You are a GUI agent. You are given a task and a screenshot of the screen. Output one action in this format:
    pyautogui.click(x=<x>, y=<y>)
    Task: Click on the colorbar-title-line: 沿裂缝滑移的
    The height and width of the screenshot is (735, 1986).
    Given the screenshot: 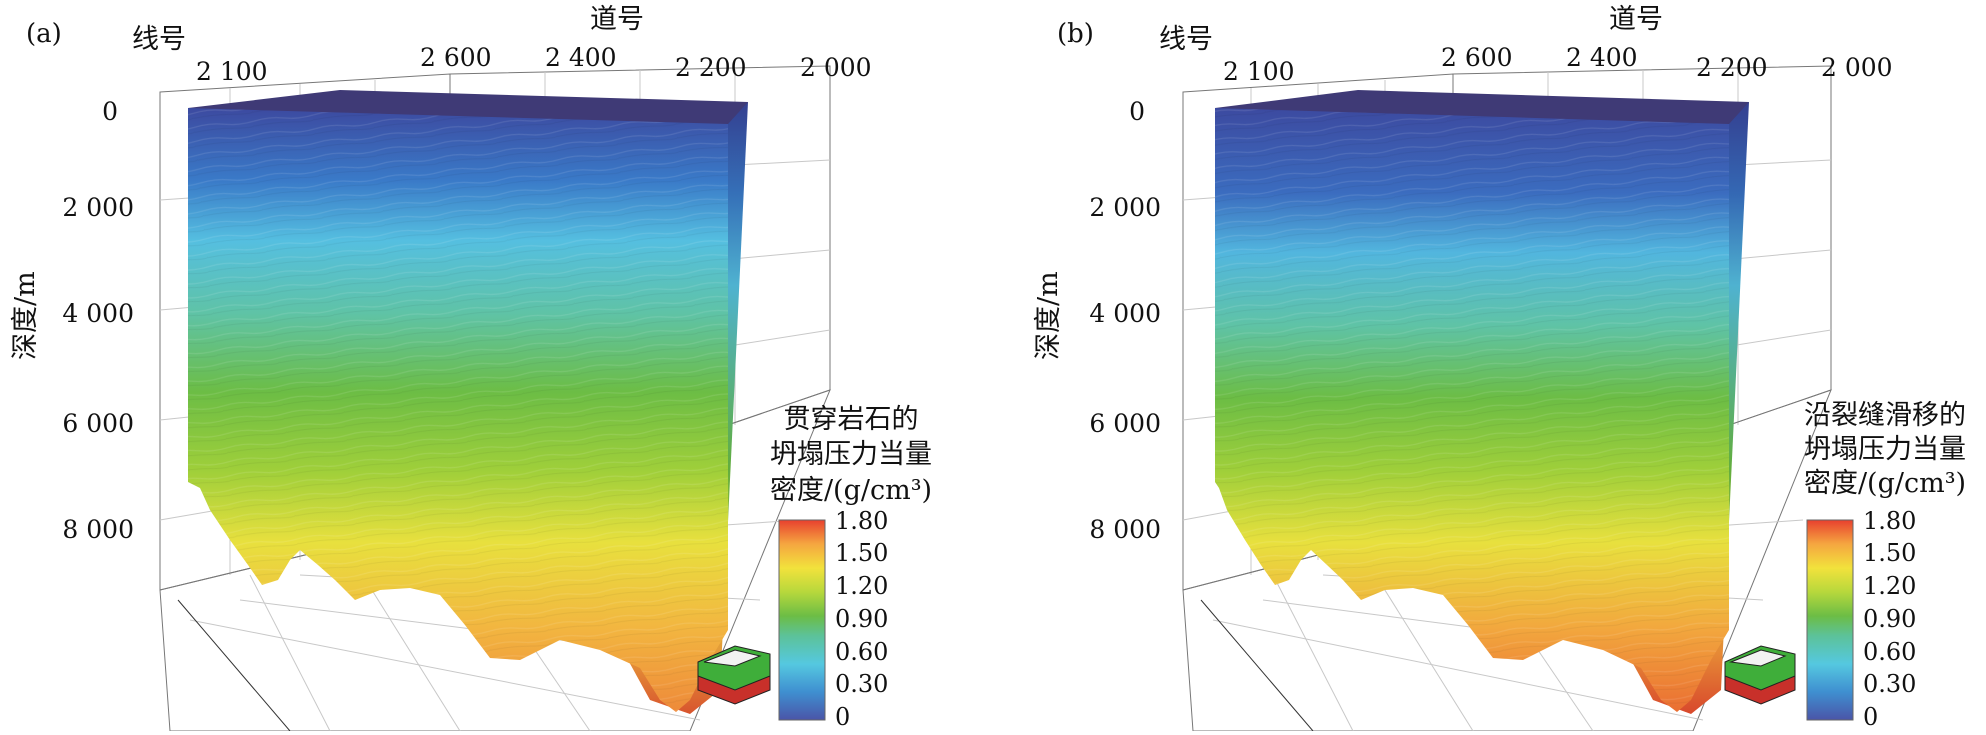 What is the action you would take?
    pyautogui.click(x=1885, y=415)
    